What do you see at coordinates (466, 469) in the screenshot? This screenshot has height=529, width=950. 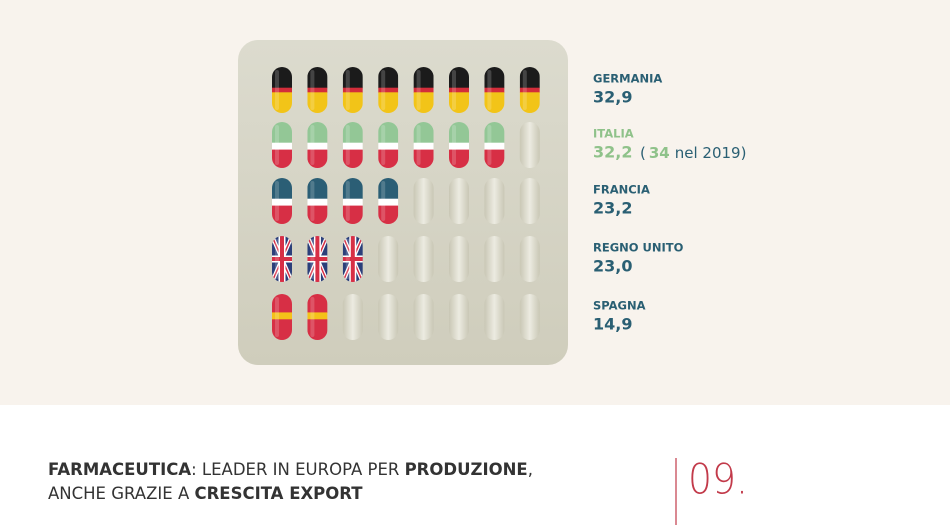 I see `footer-bold: PRODUZIONE` at bounding box center [466, 469].